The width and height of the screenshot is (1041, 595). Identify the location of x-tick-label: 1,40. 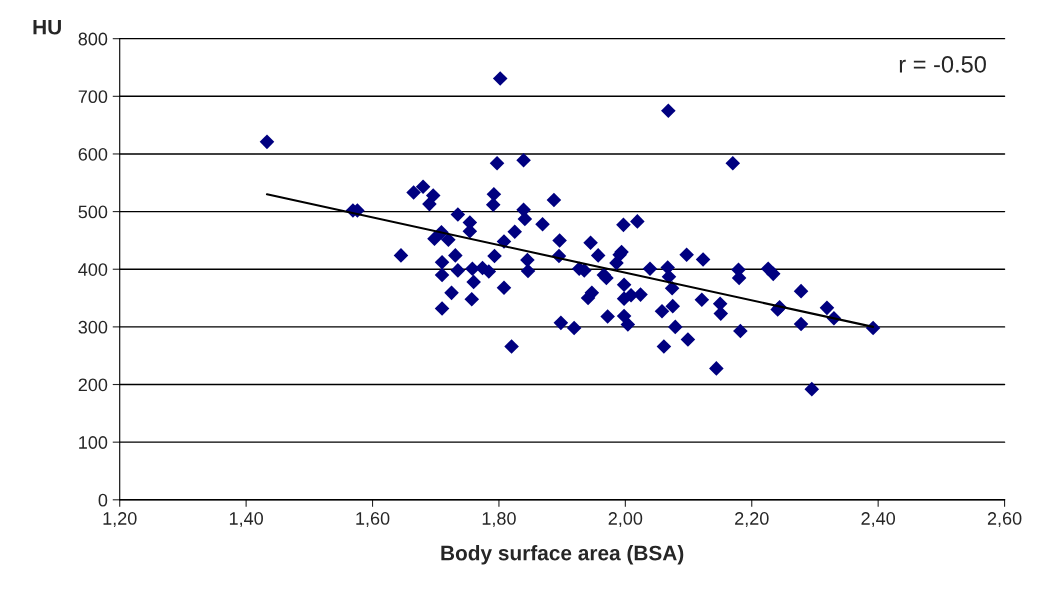
(246, 519).